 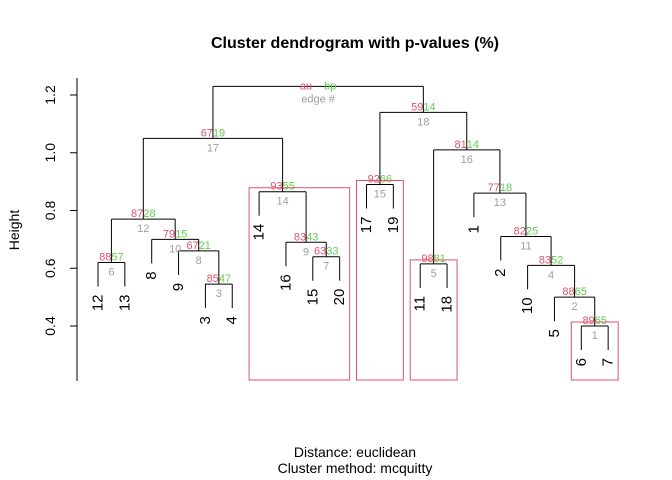 I want to click on bp-value: 25, so click(x=532, y=231).